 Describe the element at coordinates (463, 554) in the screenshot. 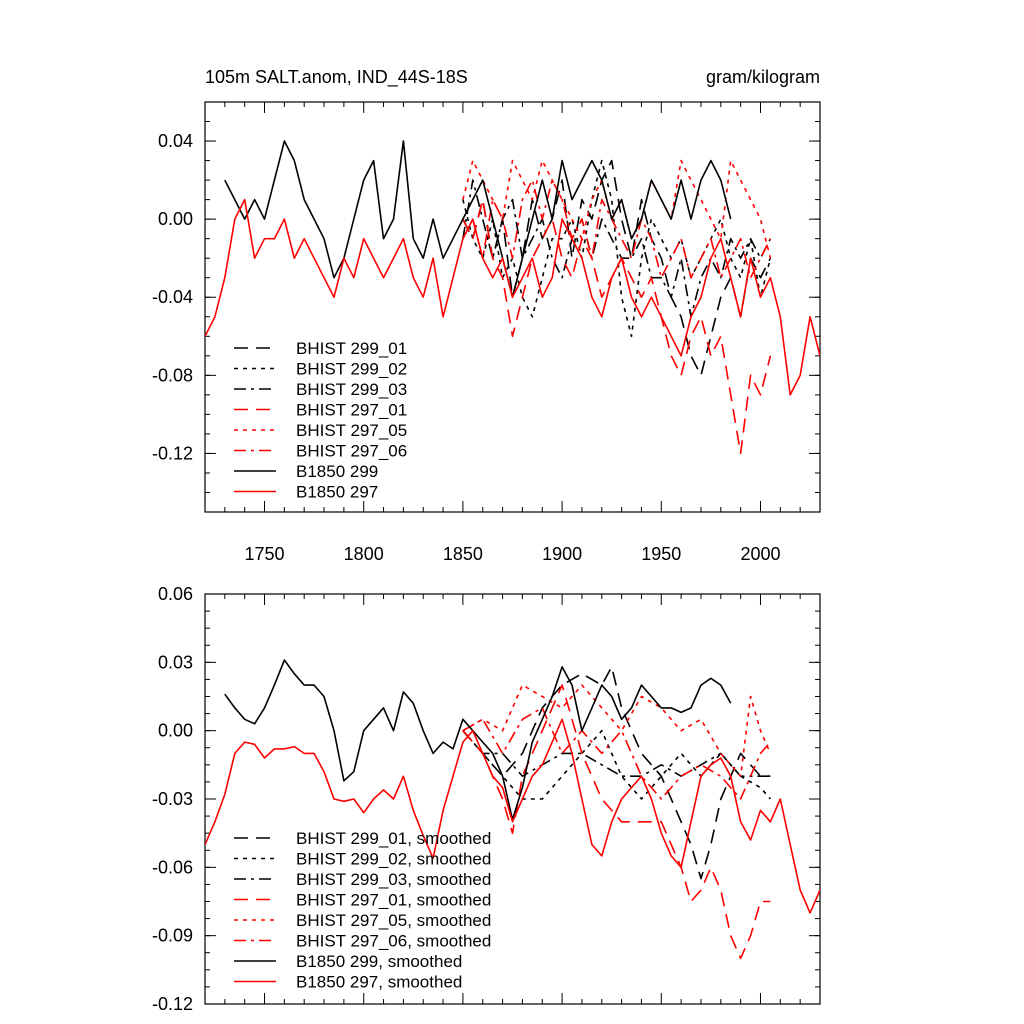

I see `x-tick-label: 1850` at that location.